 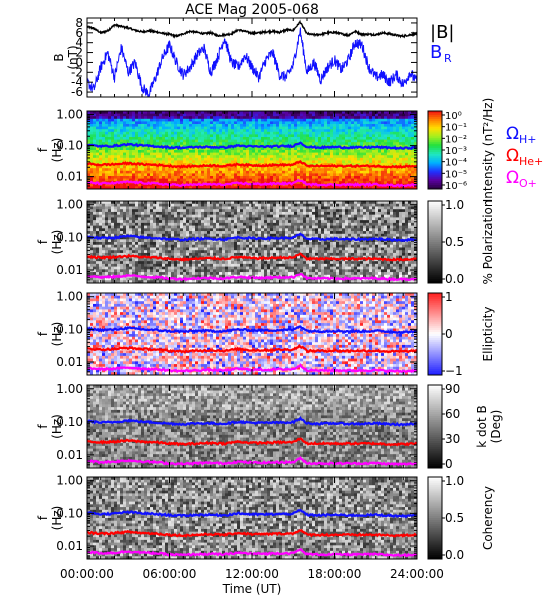 What do you see at coordinates (488, 150) in the screenshot?
I see `intensity-colorbar-label: Intensity (nT²/Hz)` at bounding box center [488, 150].